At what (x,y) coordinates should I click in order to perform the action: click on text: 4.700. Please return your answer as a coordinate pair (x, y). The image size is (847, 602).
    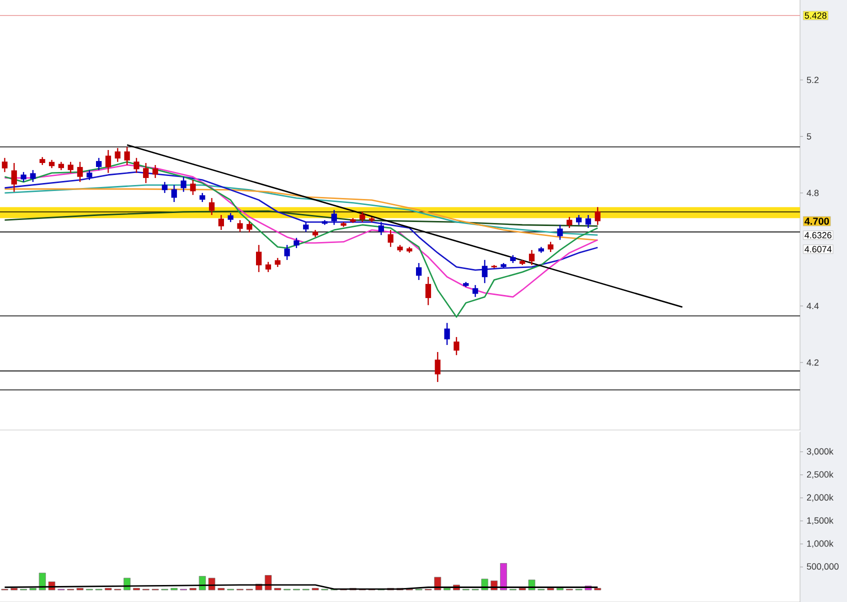
    Looking at the image, I should click on (816, 221).